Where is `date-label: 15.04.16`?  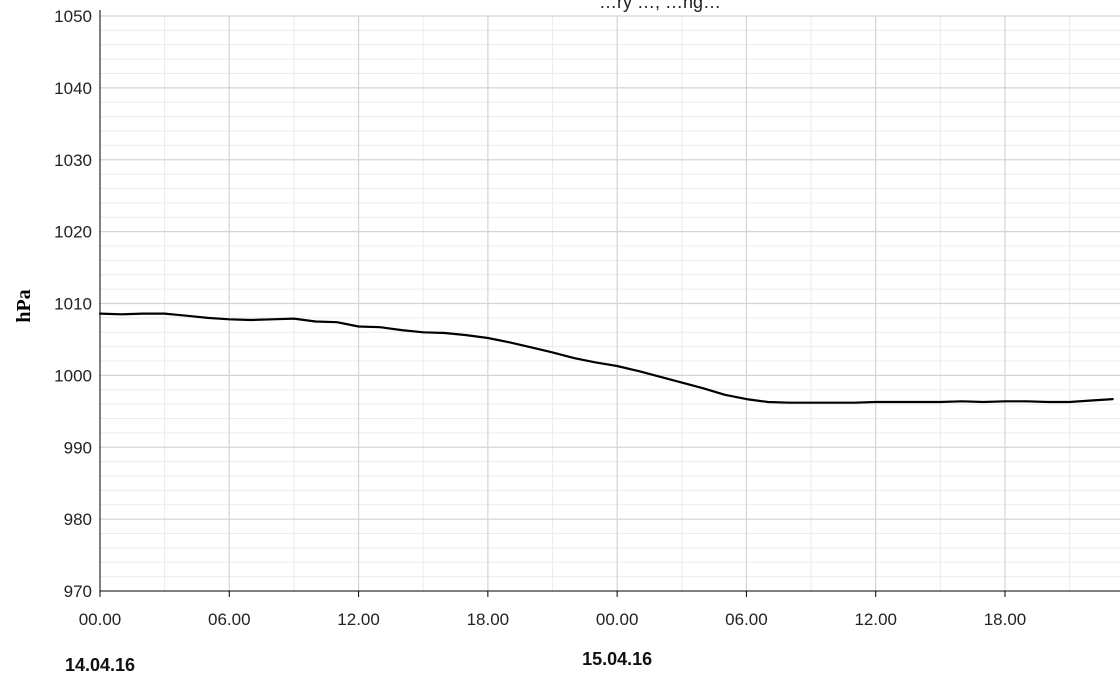 date-label: 15.04.16 is located at coordinates (617, 659).